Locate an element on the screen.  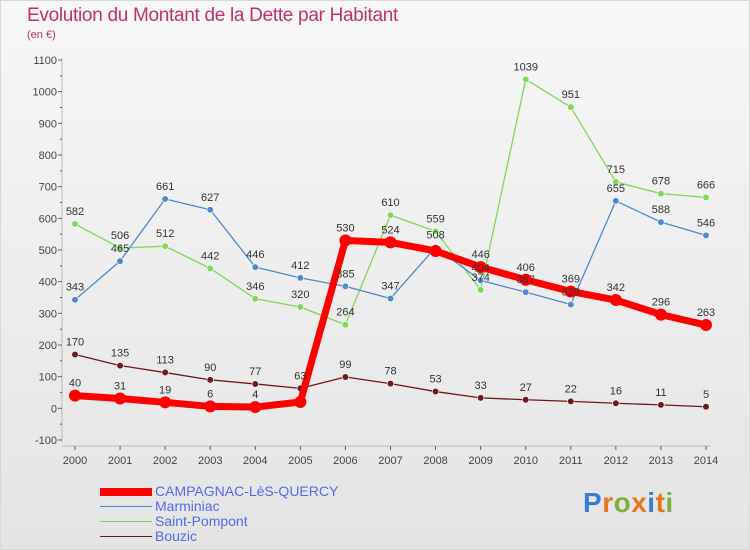
proxiti-logo: Proxiti is located at coordinates (628, 503).